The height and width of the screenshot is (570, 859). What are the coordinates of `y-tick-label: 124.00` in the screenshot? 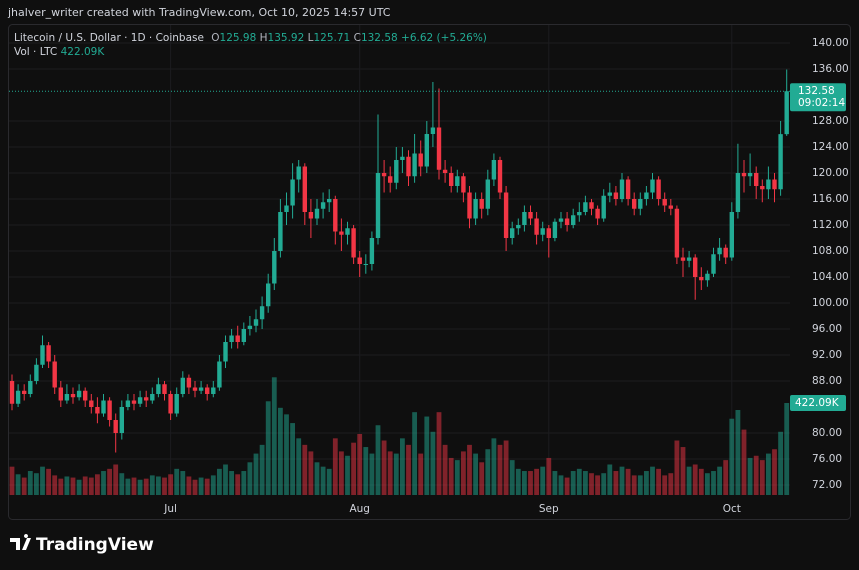 It's located at (830, 147).